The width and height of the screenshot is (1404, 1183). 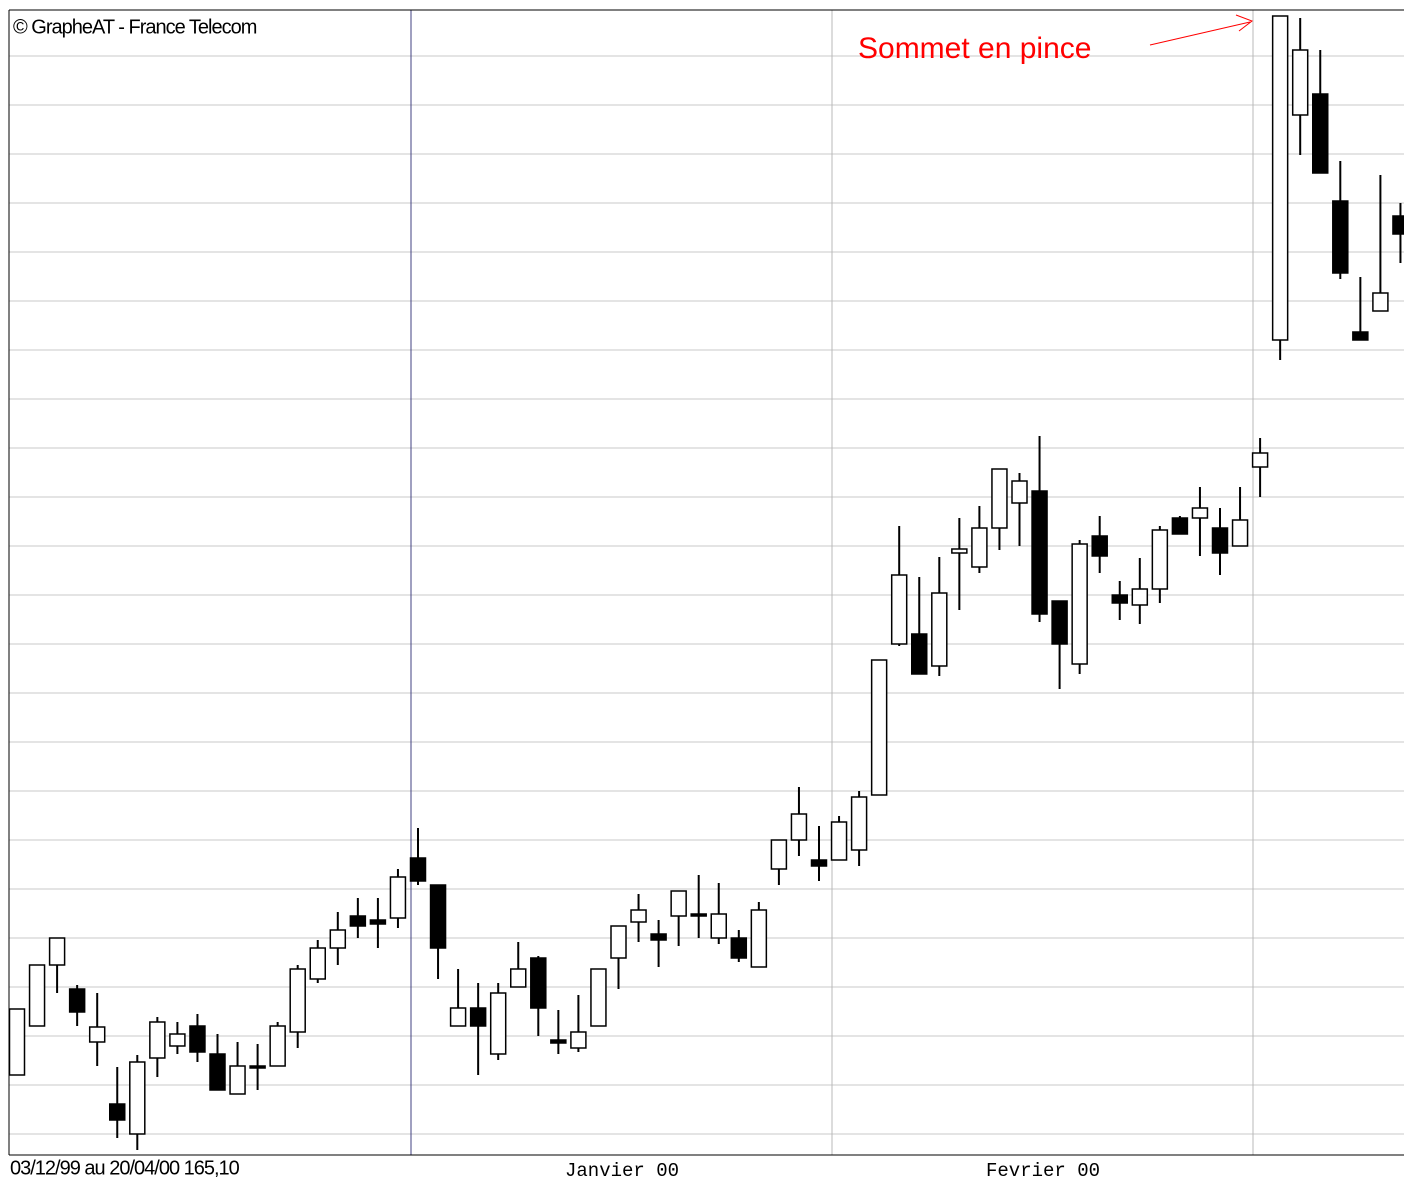 I want to click on footer: 03/12/99 au 20/04/00 165,10, so click(x=125, y=1168).